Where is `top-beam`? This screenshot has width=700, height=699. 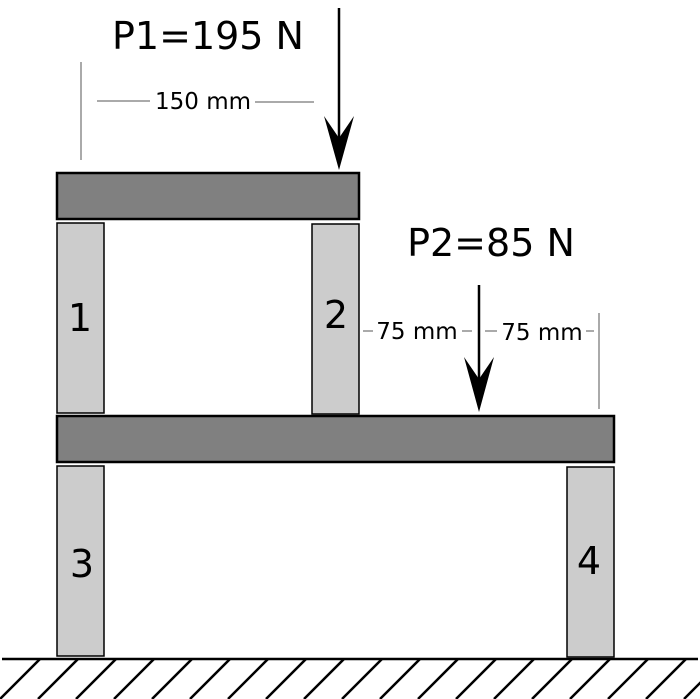 top-beam is located at coordinates (208, 196).